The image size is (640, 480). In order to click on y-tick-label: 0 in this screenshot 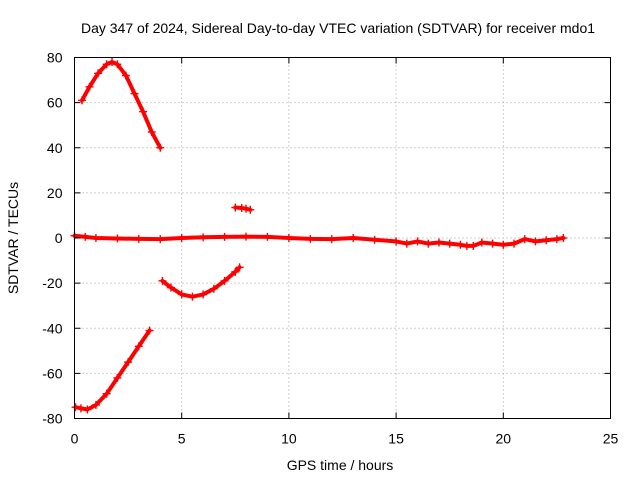, I will do `click(59, 238)`.